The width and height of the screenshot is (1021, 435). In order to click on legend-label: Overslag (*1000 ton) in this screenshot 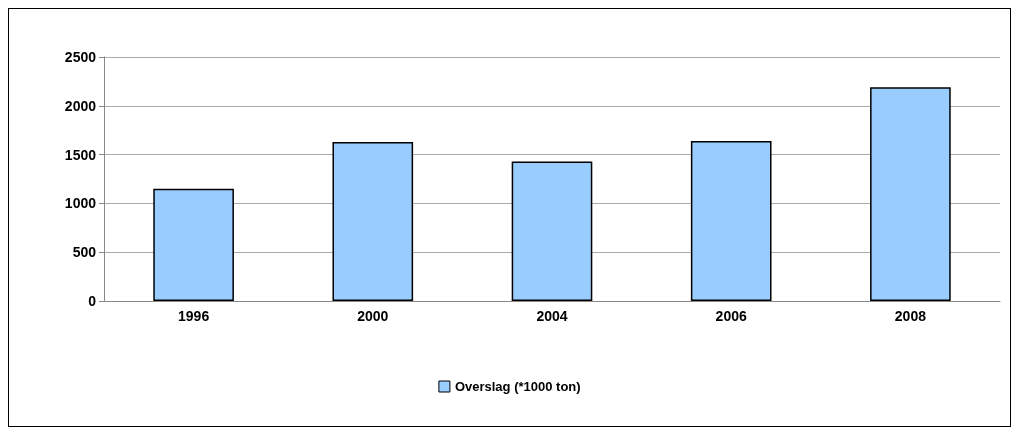, I will do `click(517, 386)`.